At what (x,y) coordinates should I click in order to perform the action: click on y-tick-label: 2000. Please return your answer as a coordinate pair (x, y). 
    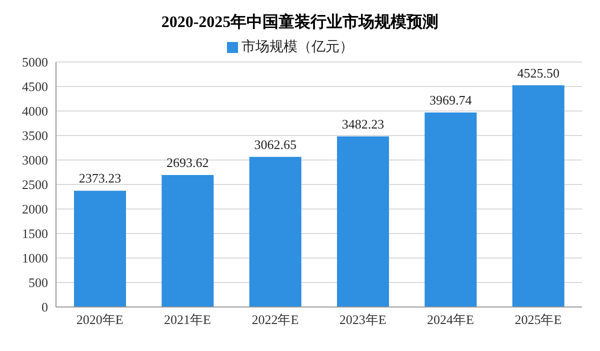
    Looking at the image, I should click on (35, 209).